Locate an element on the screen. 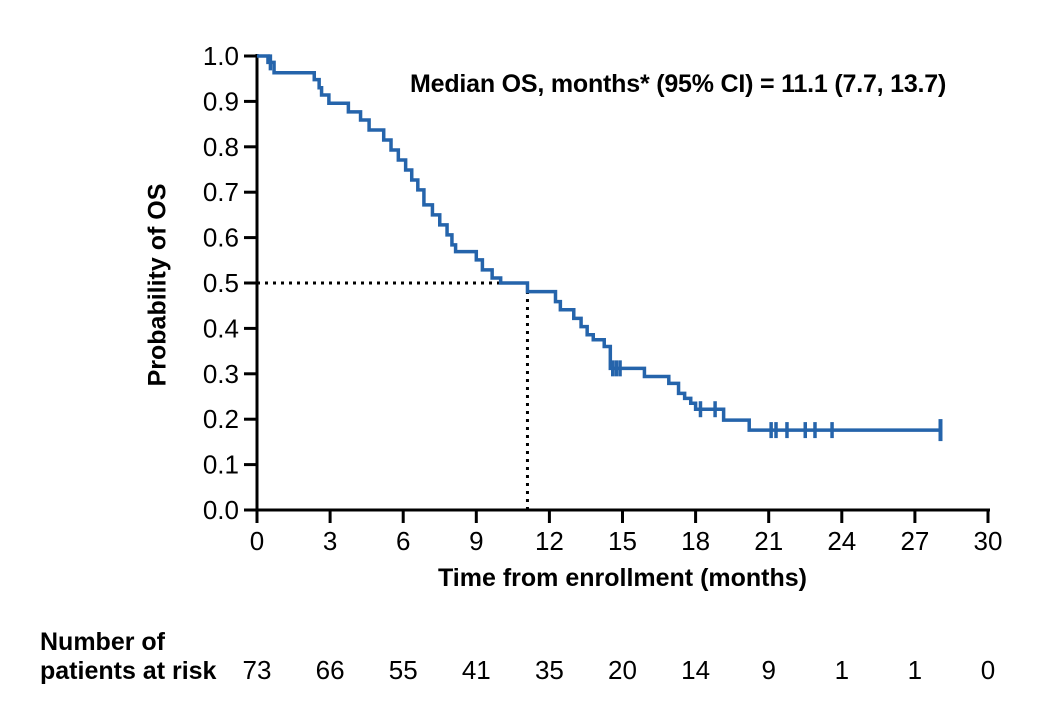 The height and width of the screenshot is (722, 1062). risk-table-value: 55 is located at coordinates (403, 670).